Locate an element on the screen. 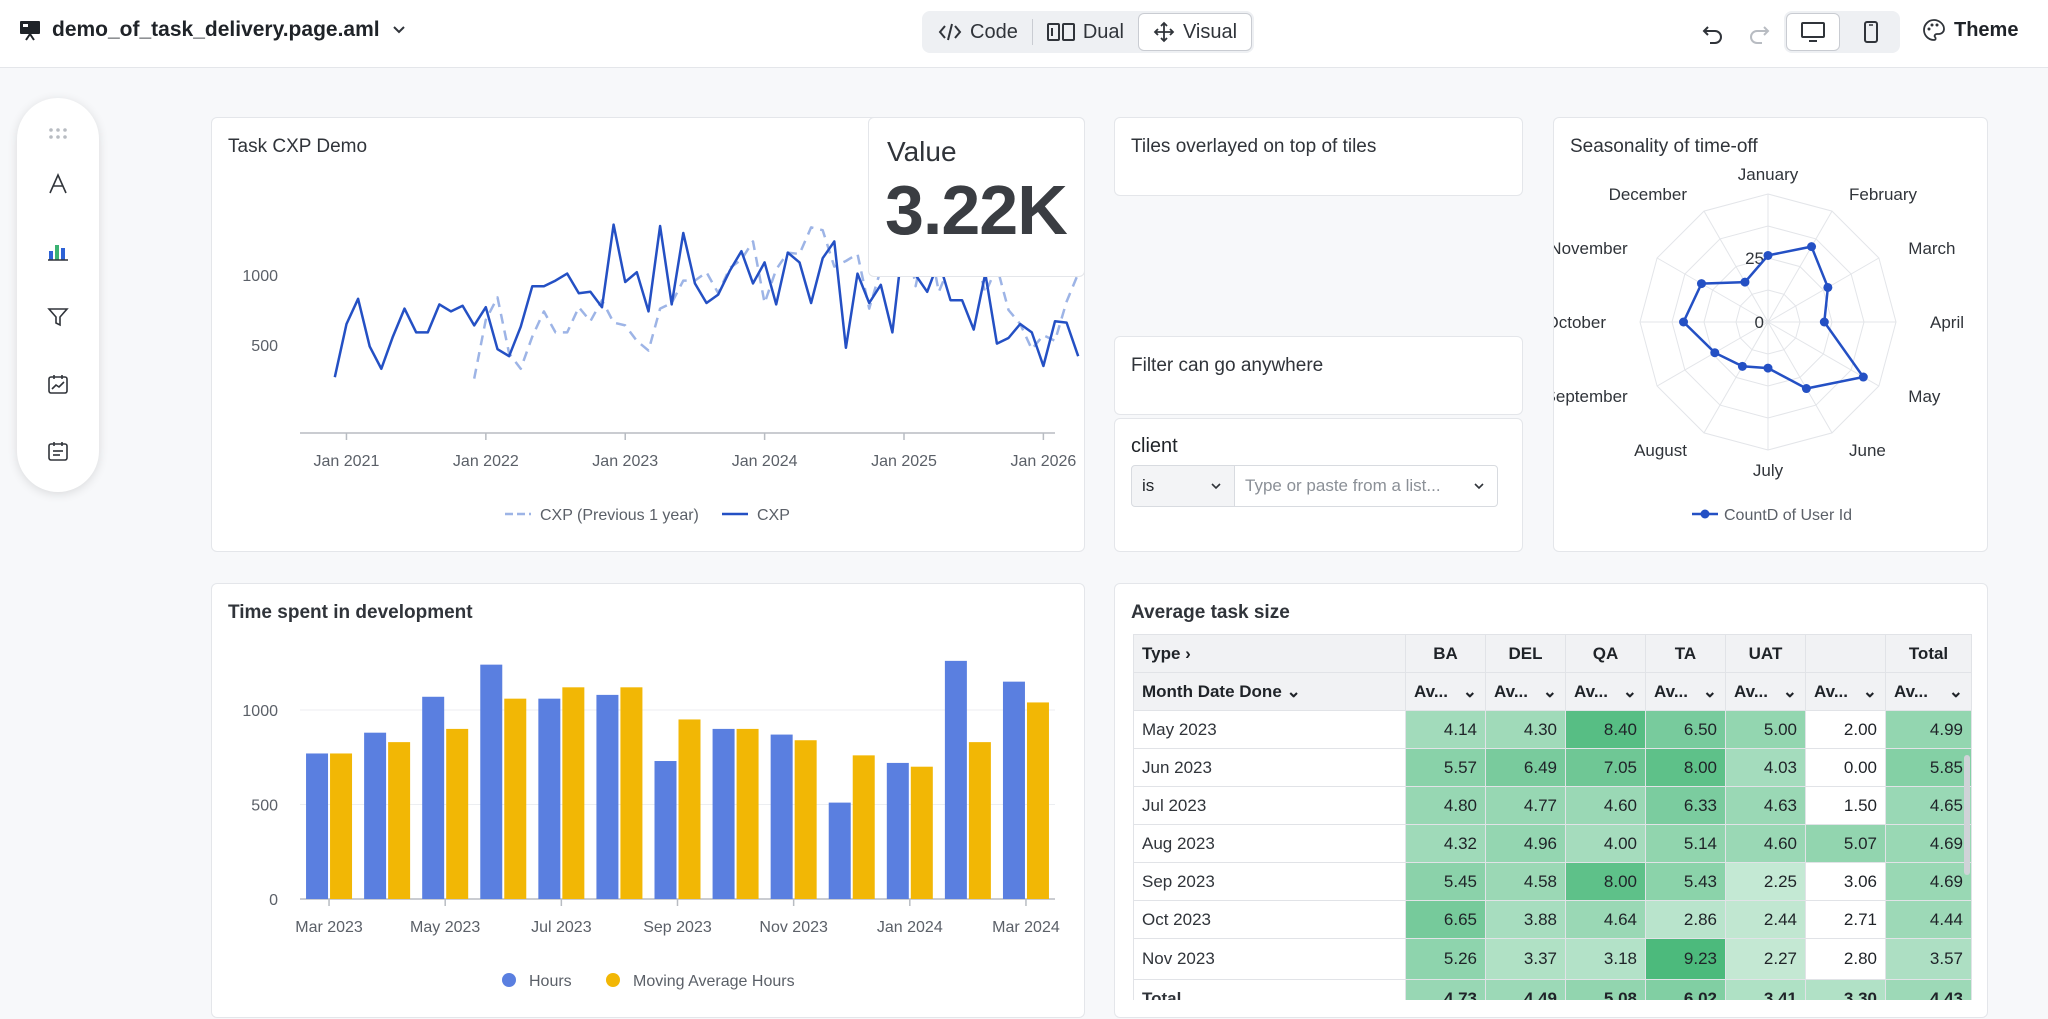 The width and height of the screenshot is (2048, 1019). table-cell: 3.18 is located at coordinates (1605, 959).